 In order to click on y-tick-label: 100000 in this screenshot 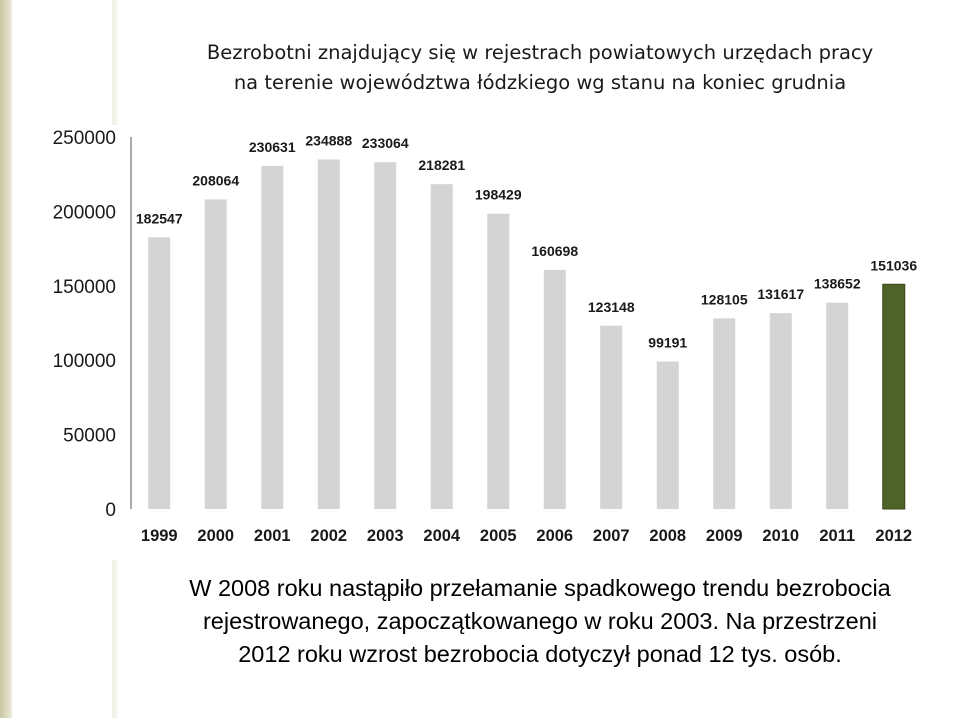, I will do `click(84, 361)`.